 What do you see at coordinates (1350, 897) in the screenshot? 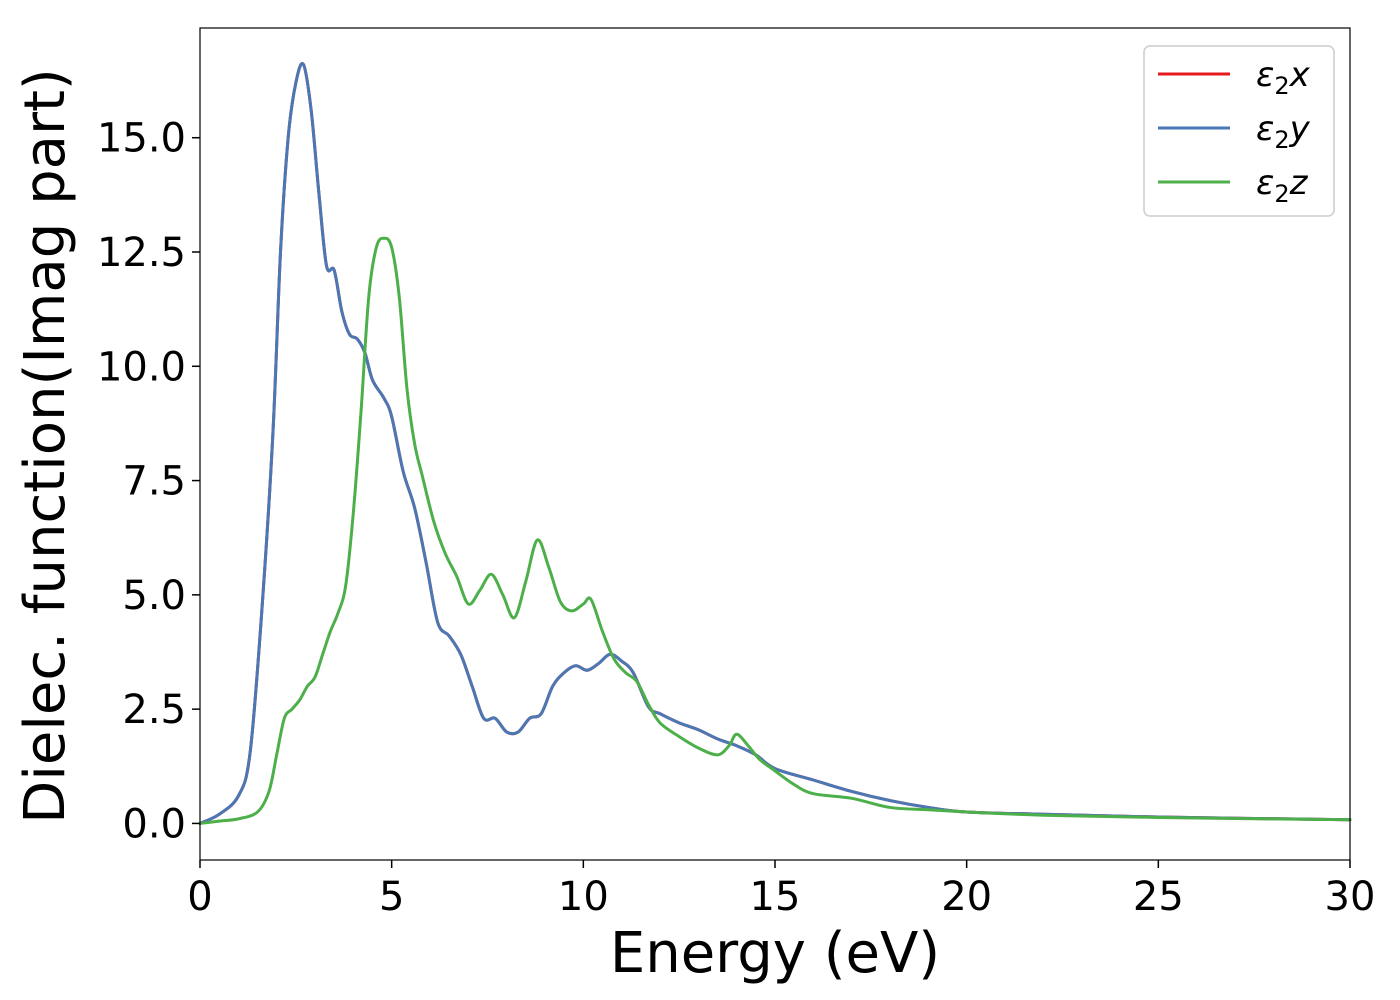
I see `x-tick-label: 30` at bounding box center [1350, 897].